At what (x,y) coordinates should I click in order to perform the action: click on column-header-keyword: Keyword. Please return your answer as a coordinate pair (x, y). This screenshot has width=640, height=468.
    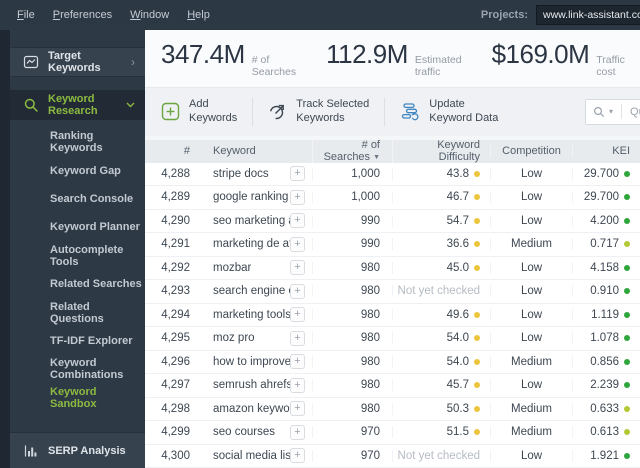
    Looking at the image, I should click on (234, 151).